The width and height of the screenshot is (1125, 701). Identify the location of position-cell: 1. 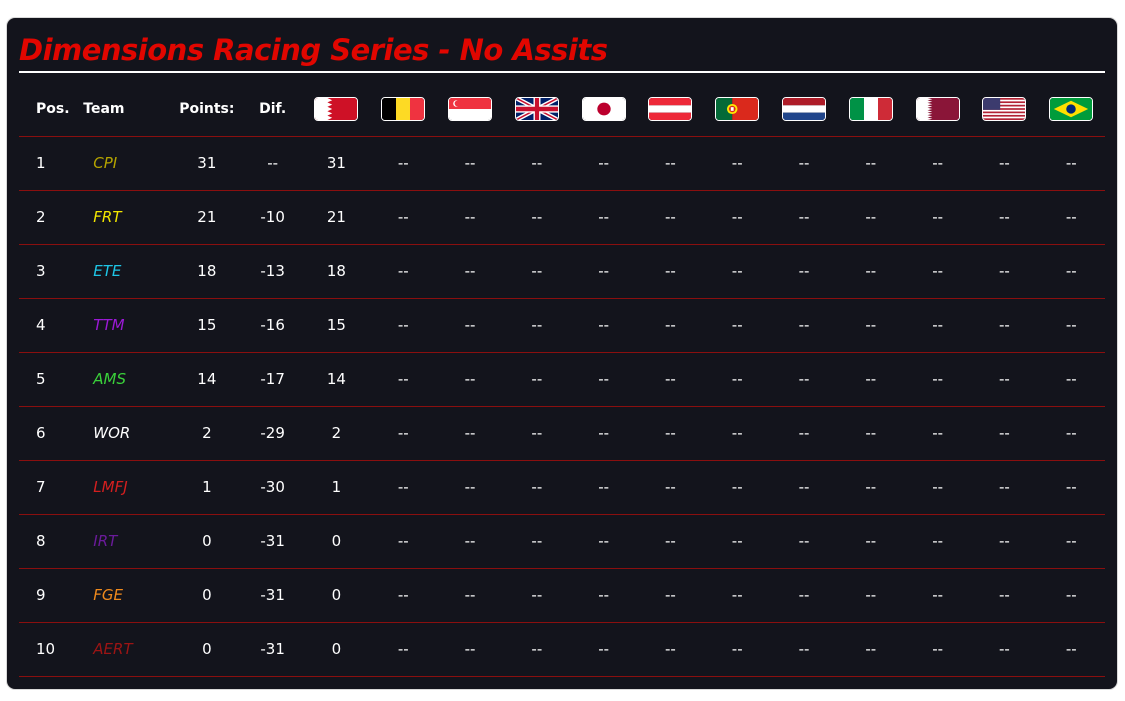
(50, 163).